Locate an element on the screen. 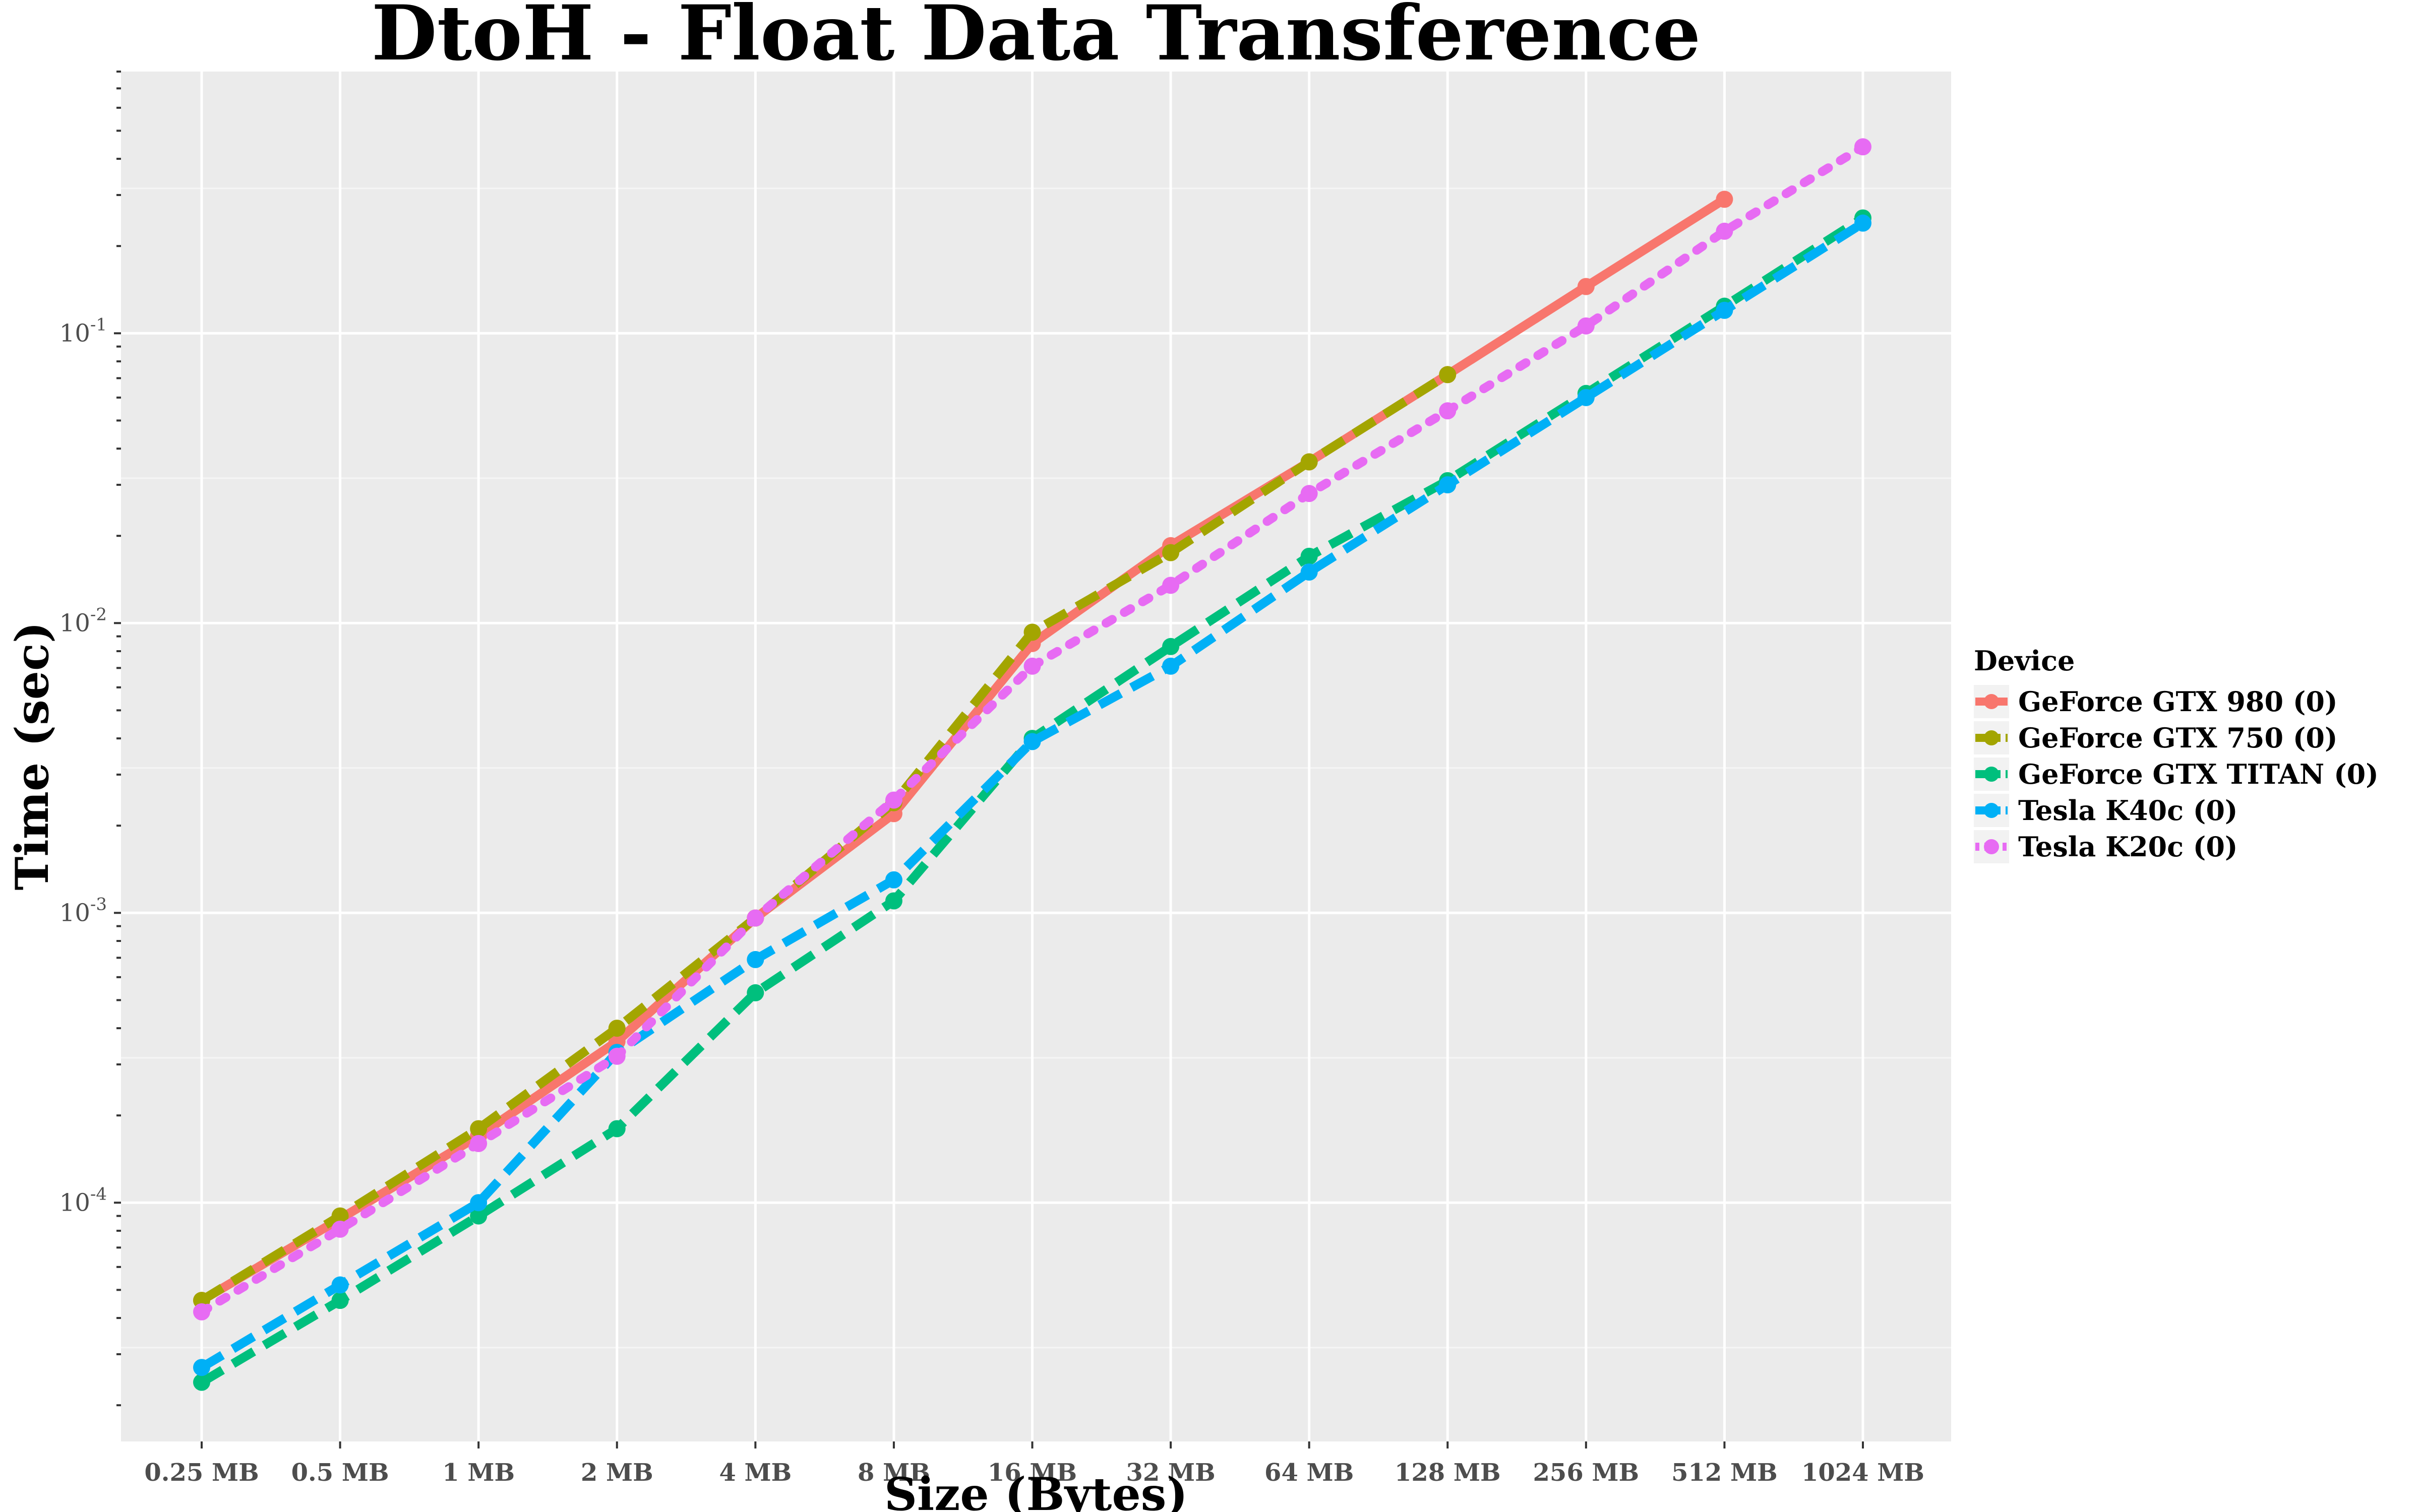 This screenshot has height=1512, width=2420. x-tick-label: 16 MB is located at coordinates (1032, 1473).